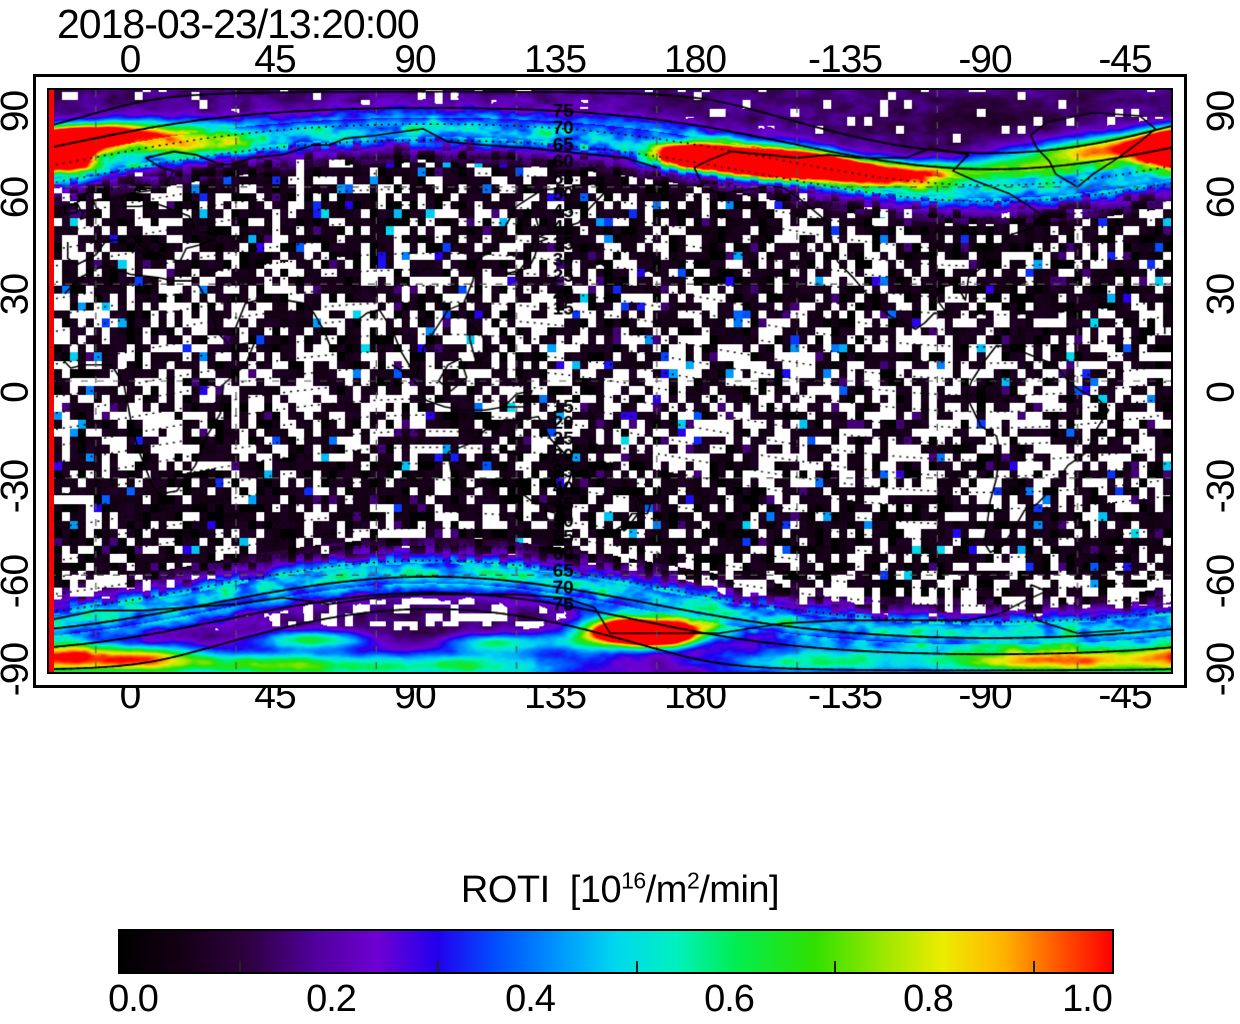 This screenshot has height=1024, width=1240. I want to click on ytick-right-1: 60, so click(1219, 197).